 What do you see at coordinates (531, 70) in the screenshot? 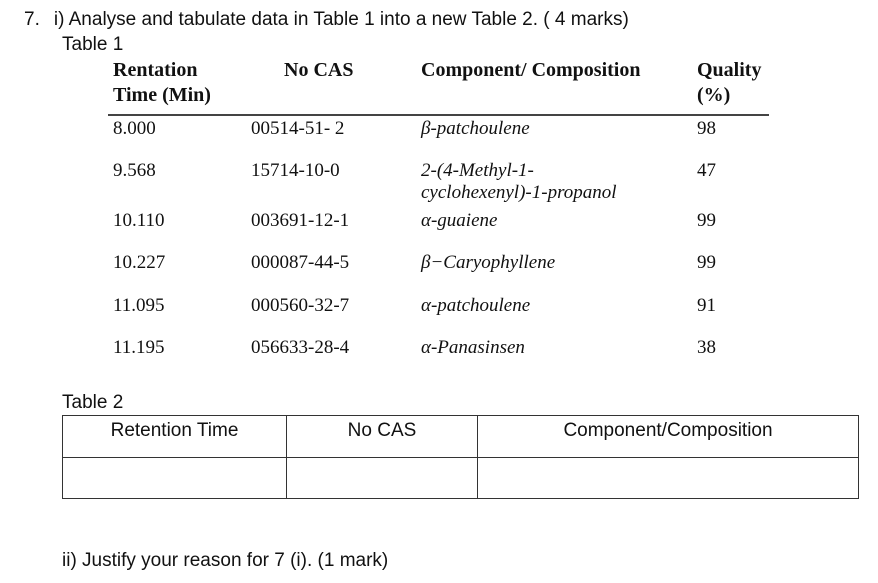
I see `table1-header-component: Component/ Composition` at bounding box center [531, 70].